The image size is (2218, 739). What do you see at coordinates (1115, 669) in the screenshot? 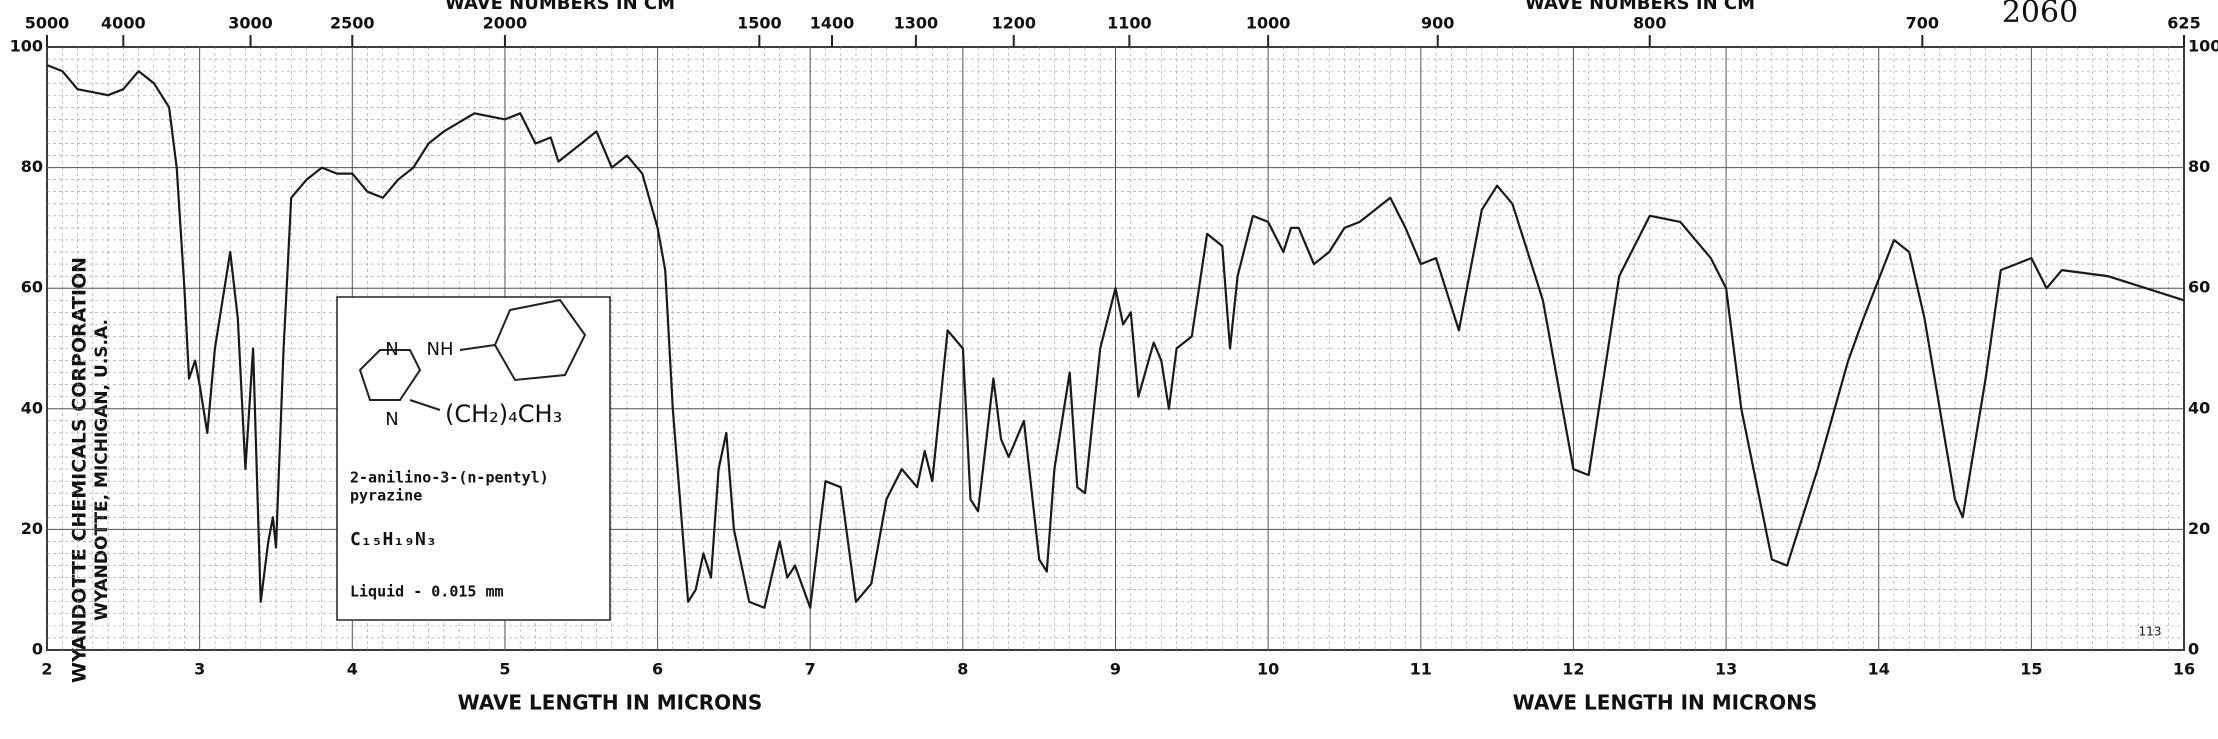
I see `x-tick-label: 9` at bounding box center [1115, 669].